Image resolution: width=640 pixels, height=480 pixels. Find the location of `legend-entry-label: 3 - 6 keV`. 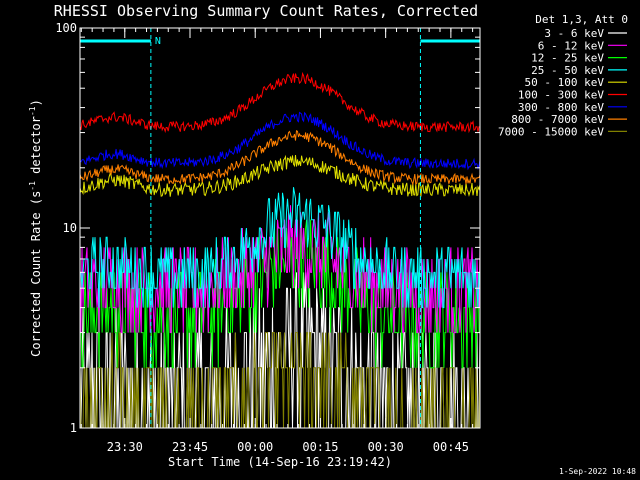

legend-entry-label: 3 - 6 keV is located at coordinates (574, 33).